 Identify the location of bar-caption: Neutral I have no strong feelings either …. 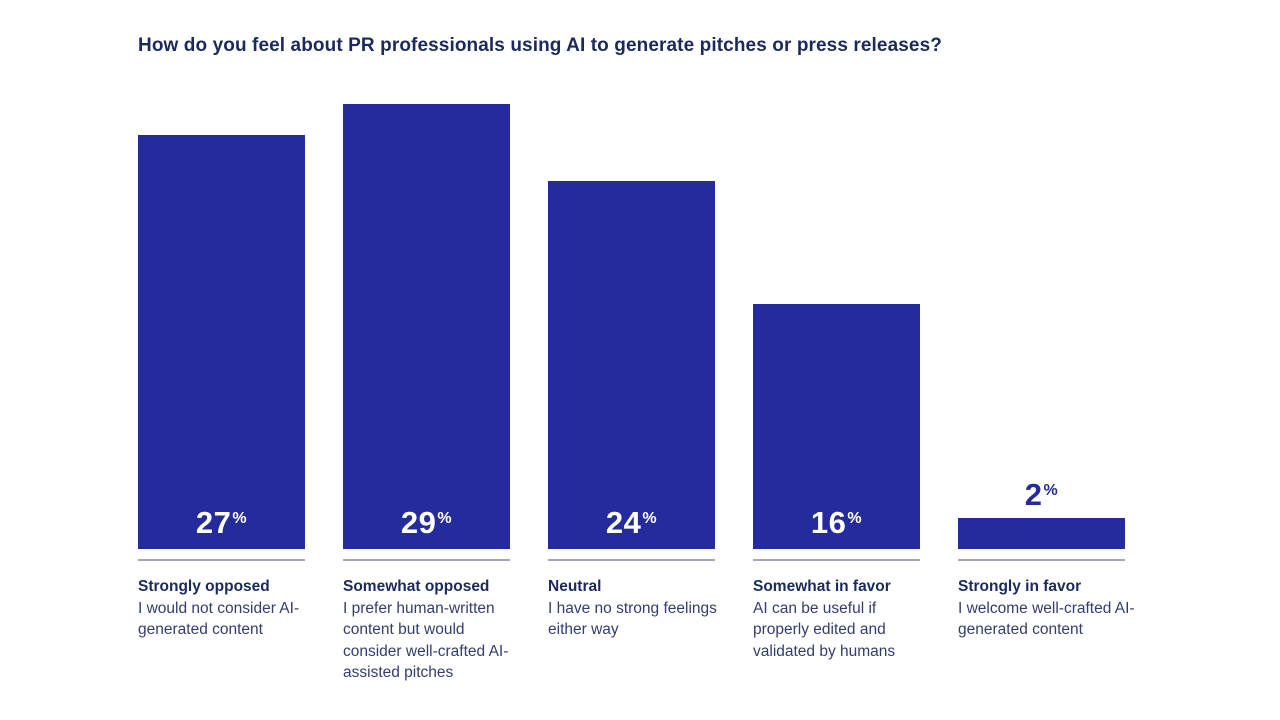
(637, 608).